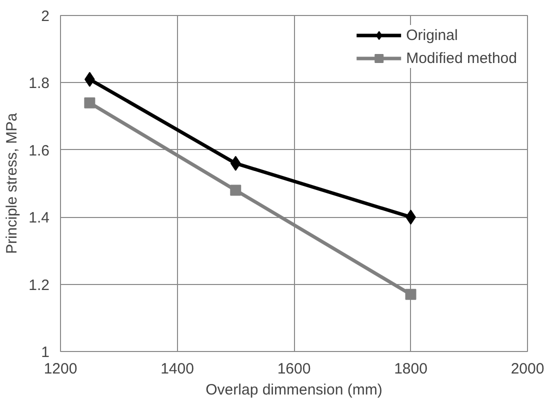 This screenshot has width=557, height=401. Describe the element at coordinates (39, 285) in the screenshot. I see `y-tick-label: 1.2` at that location.